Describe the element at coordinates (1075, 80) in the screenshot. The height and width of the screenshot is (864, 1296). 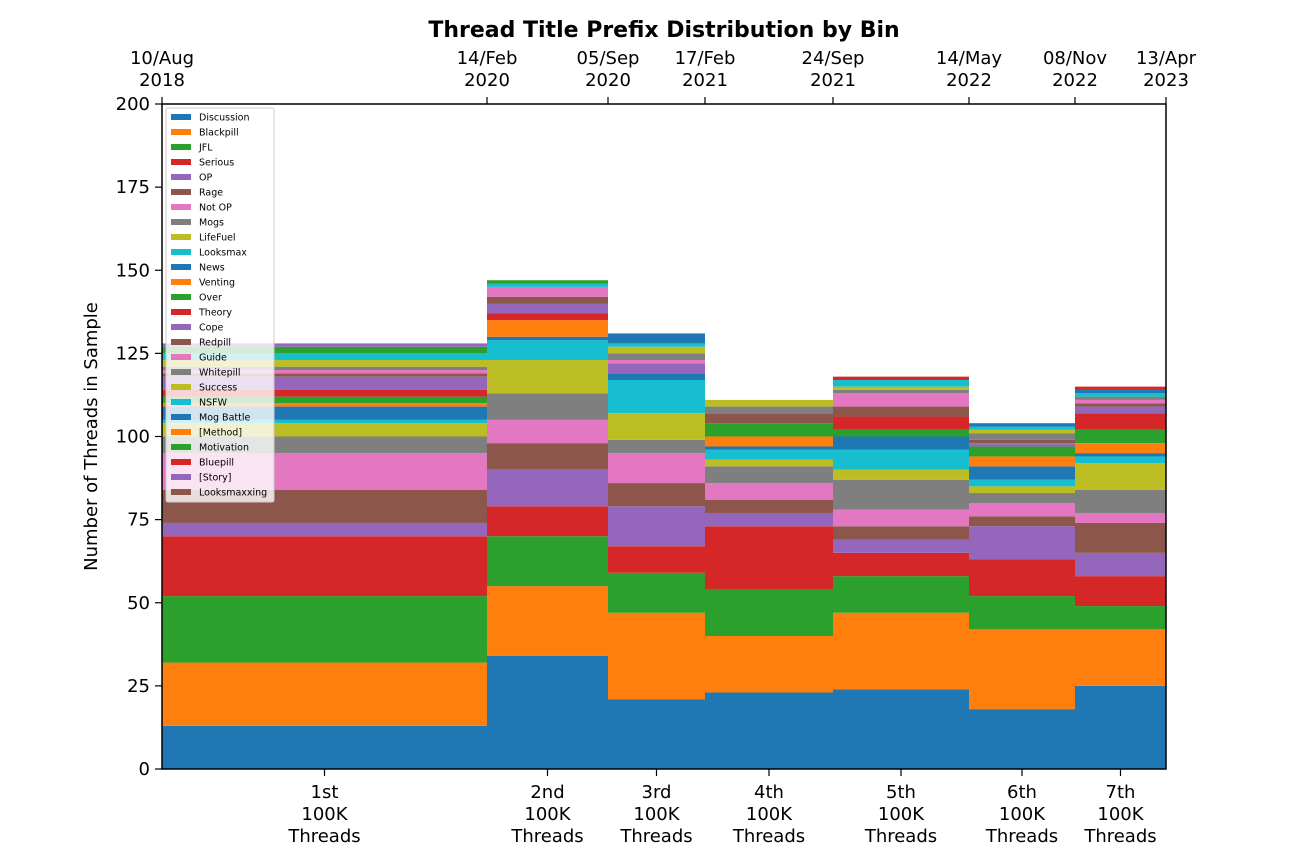
I see `top-tick-line-6-1: 2022` at that location.